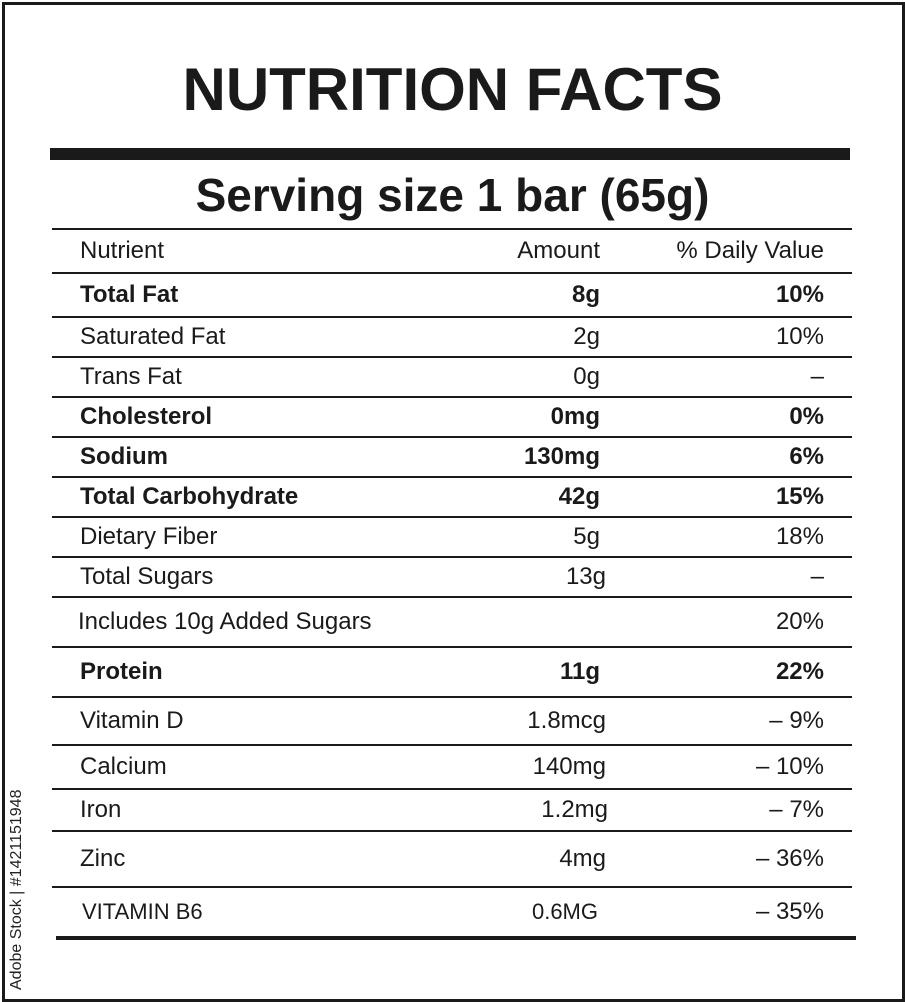 This screenshot has width=905, height=1002. I want to click on header-row: Nutrient Amount % Daily Value, so click(452, 251).